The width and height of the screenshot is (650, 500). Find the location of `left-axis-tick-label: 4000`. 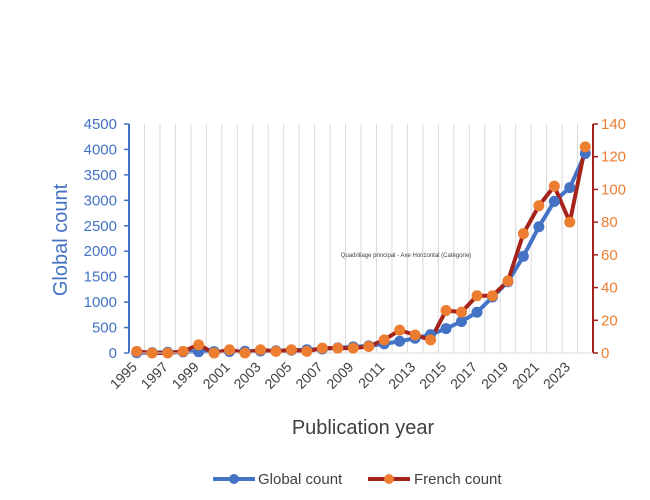

left-axis-tick-label: 4000 is located at coordinates (100, 149).